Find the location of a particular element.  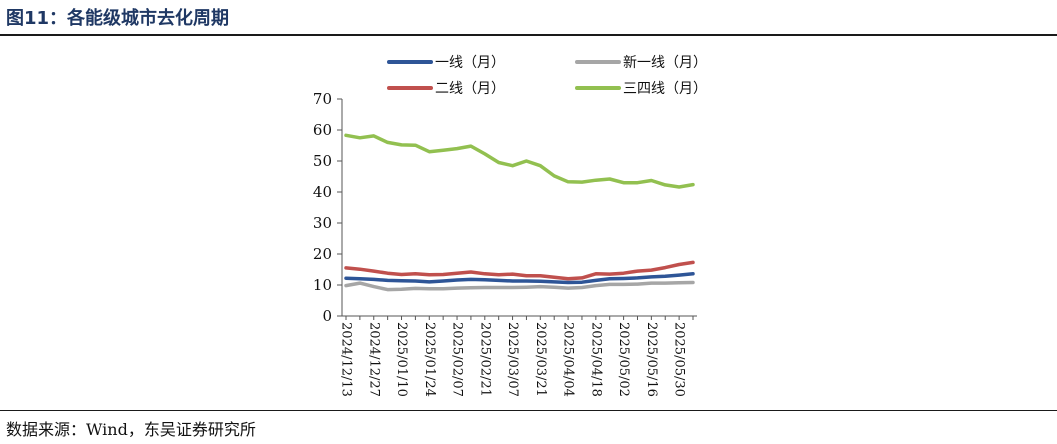

x-tick-label: 2025/02/07 is located at coordinates (457, 359).